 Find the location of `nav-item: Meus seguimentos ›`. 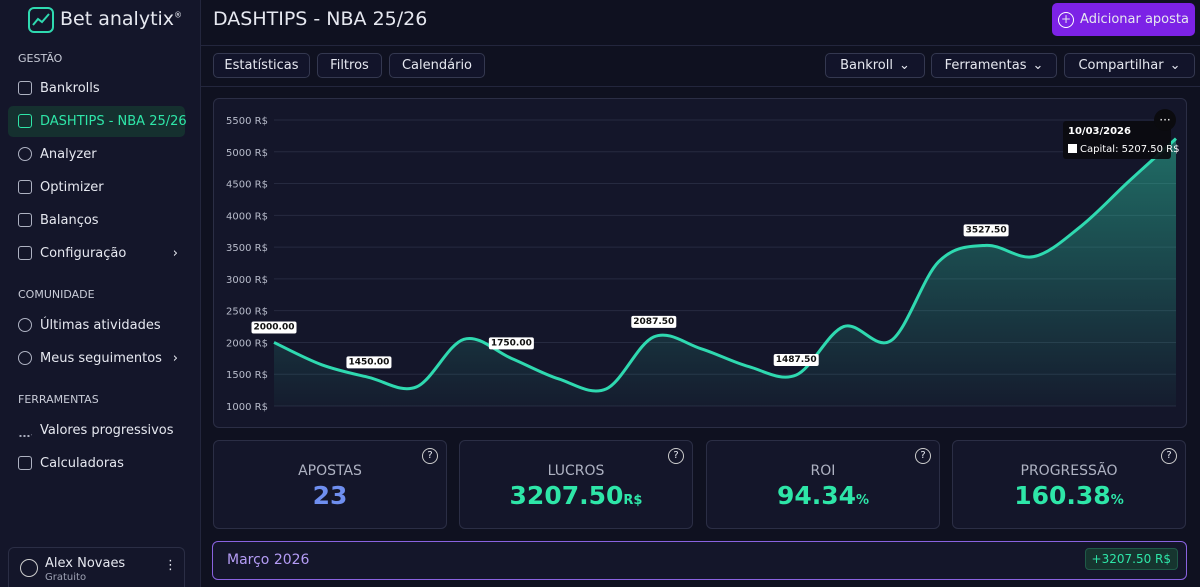

nav-item: Meus seguimentos › is located at coordinates (98, 358).